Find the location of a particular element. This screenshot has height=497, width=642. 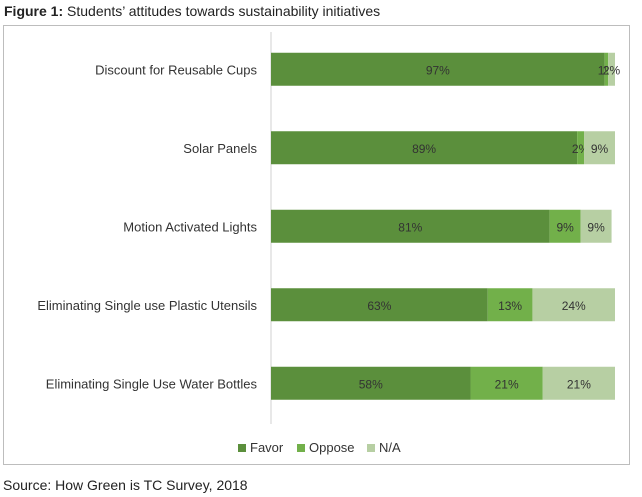

legend-label-n-a: N/A is located at coordinates (390, 447).